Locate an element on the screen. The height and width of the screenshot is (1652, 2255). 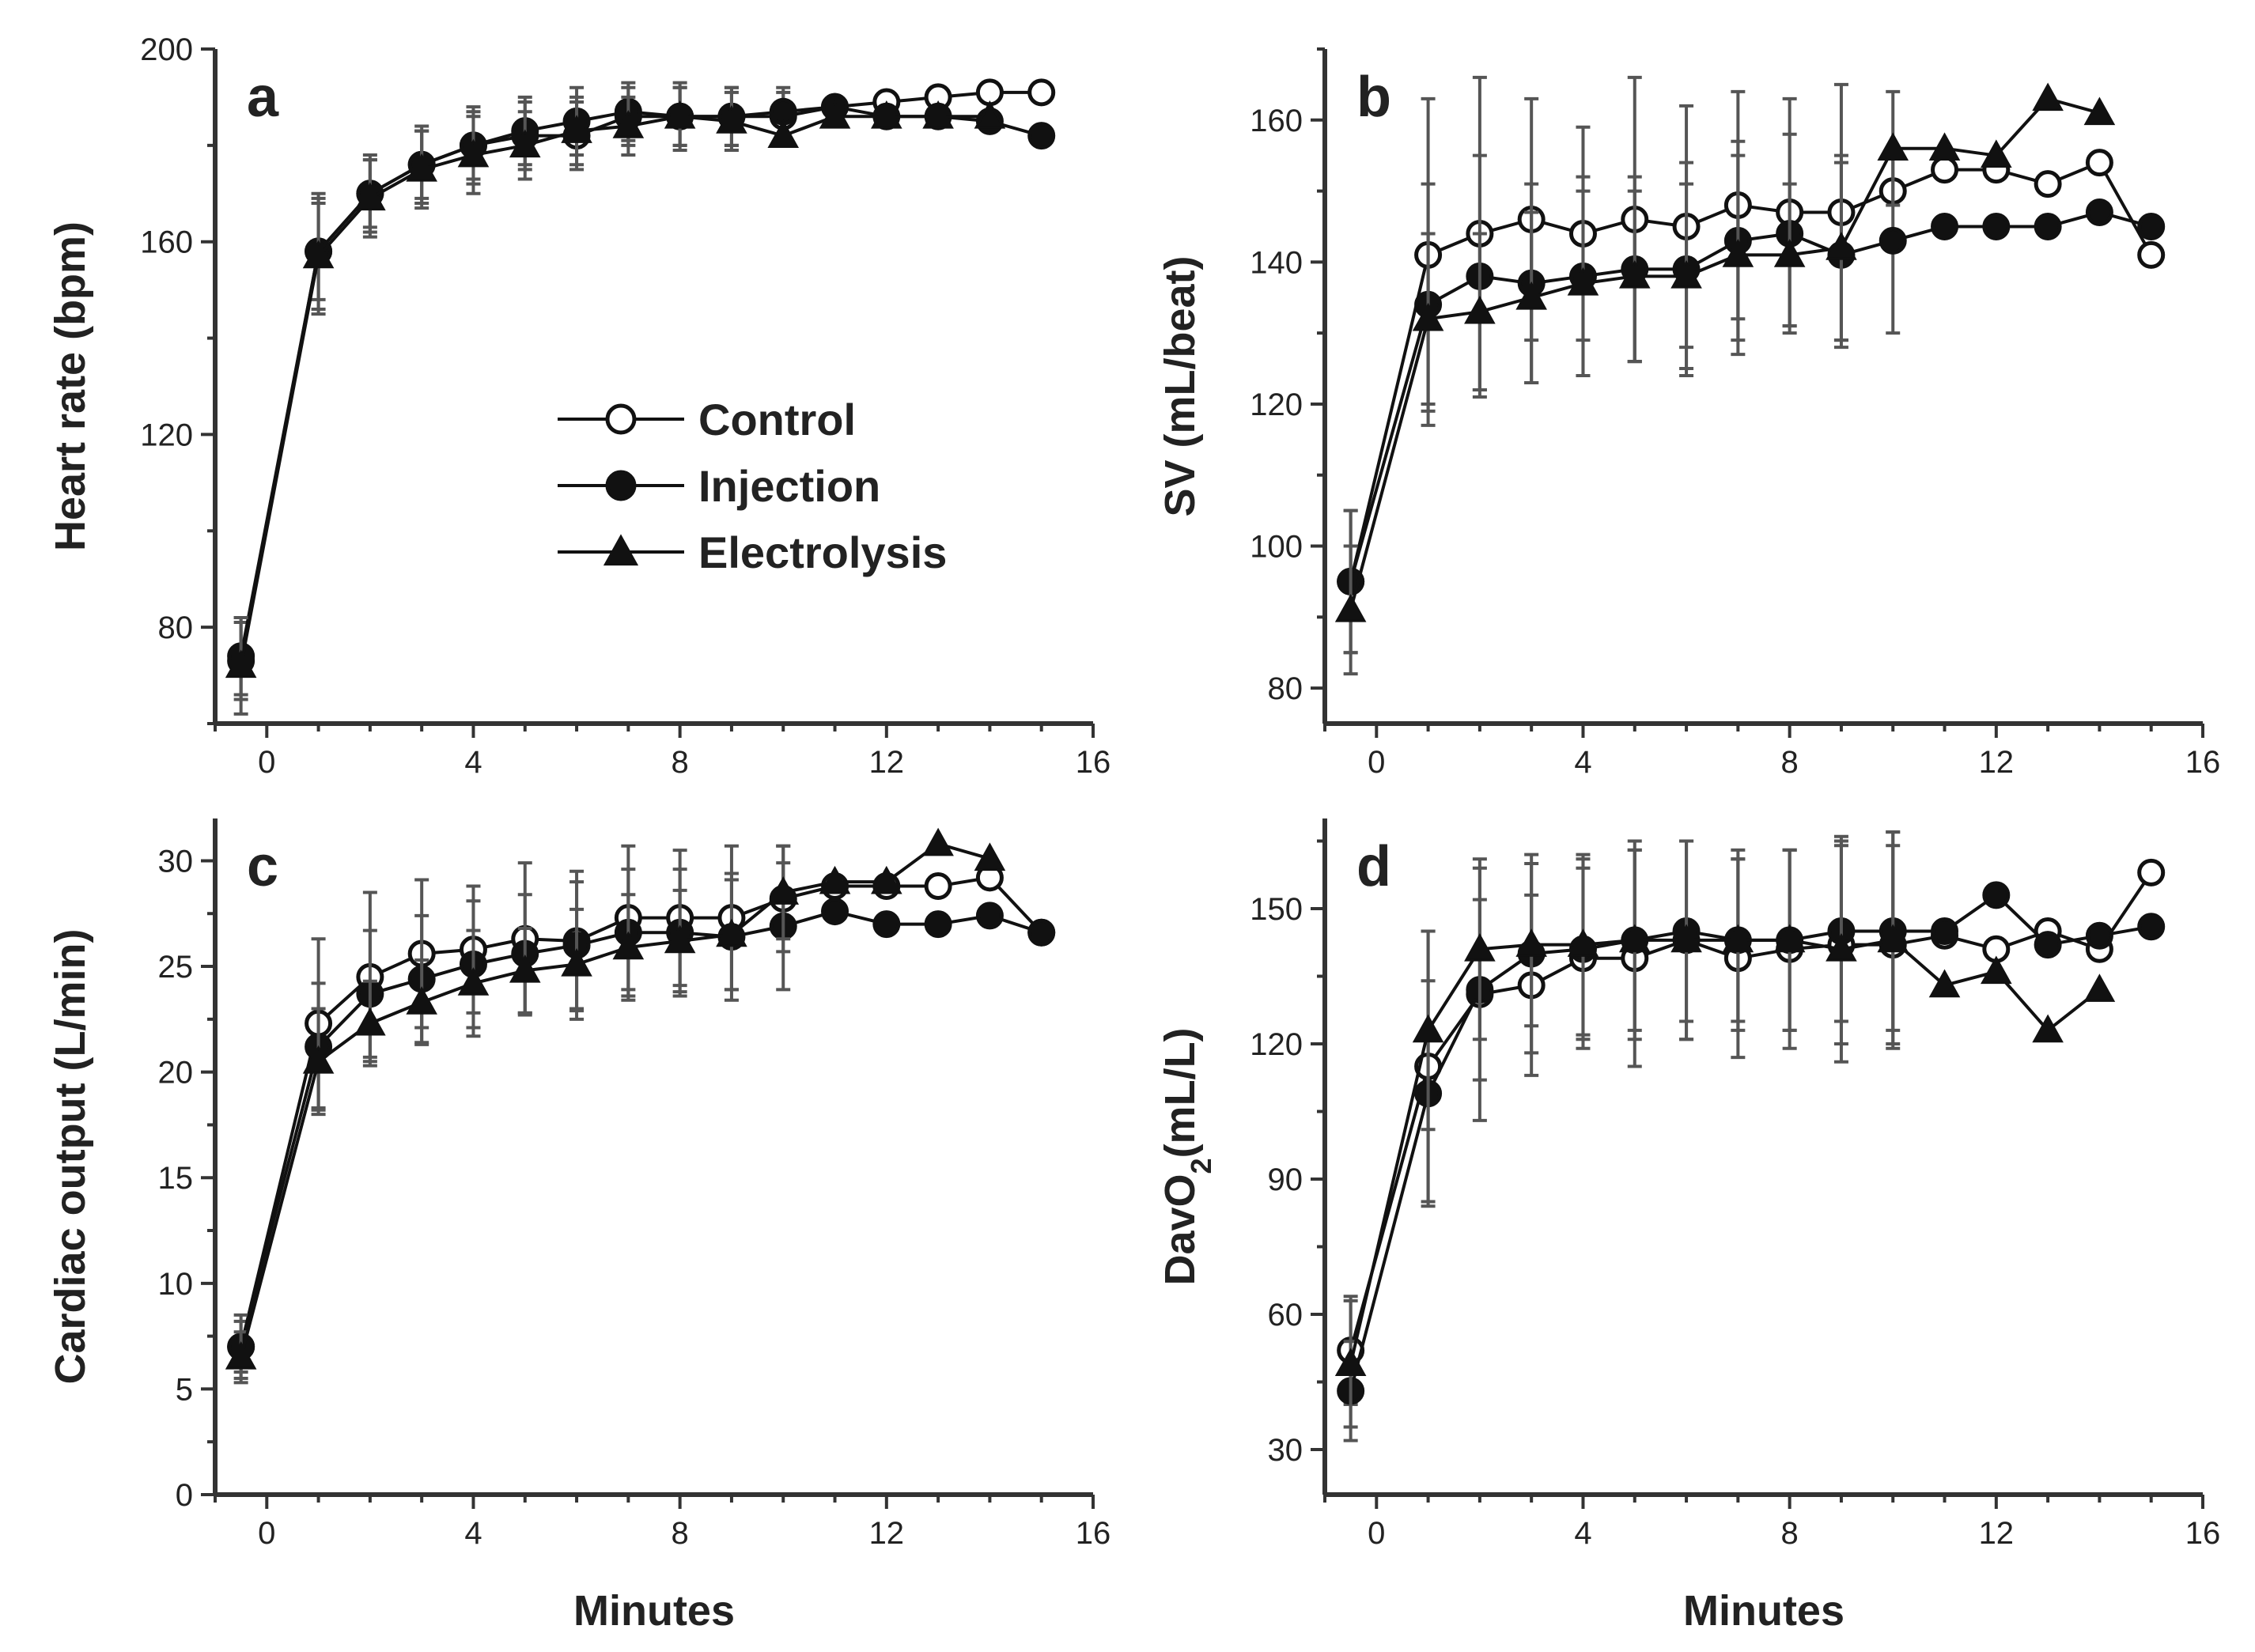
series-injection is located at coordinates (641, 389).